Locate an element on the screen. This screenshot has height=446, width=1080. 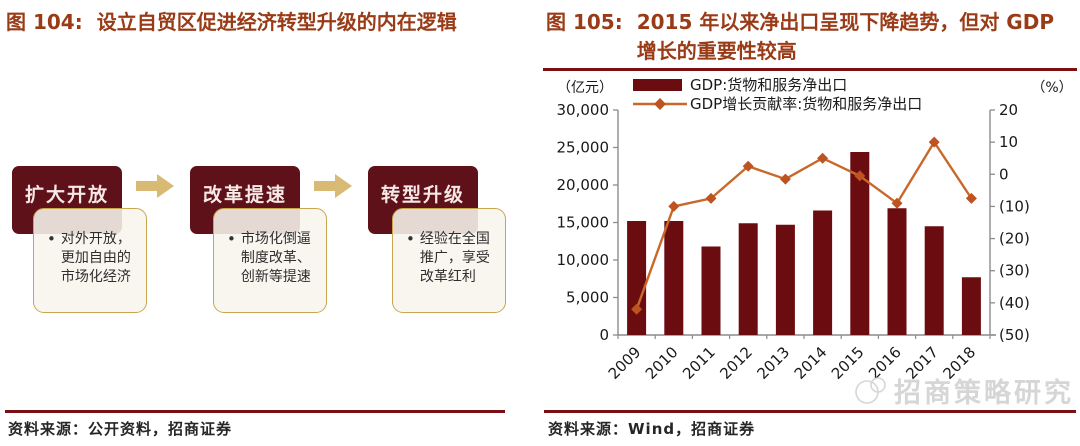
figure-105-title-text: 2015 年以来净出口呈现下降趋势，但对 GDP 增长的重要性较高 is located at coordinates (845, 36).